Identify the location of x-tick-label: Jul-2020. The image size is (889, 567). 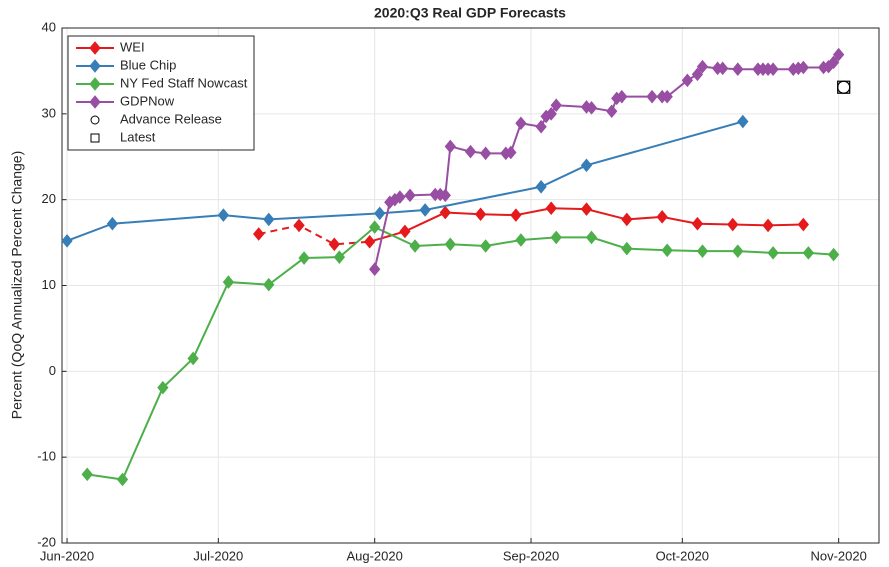
(218, 555).